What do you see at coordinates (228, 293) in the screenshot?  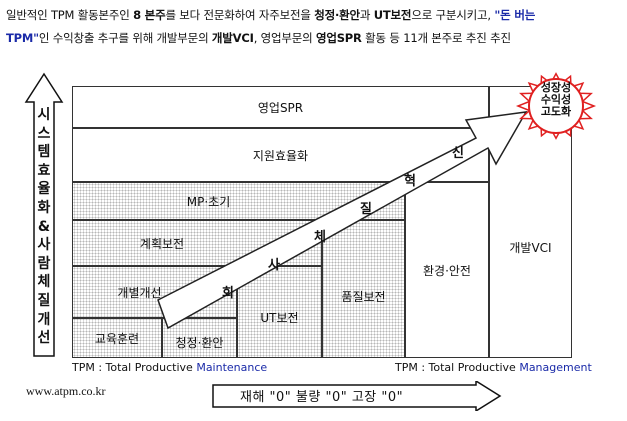 I see `innovation-char: 회` at bounding box center [228, 293].